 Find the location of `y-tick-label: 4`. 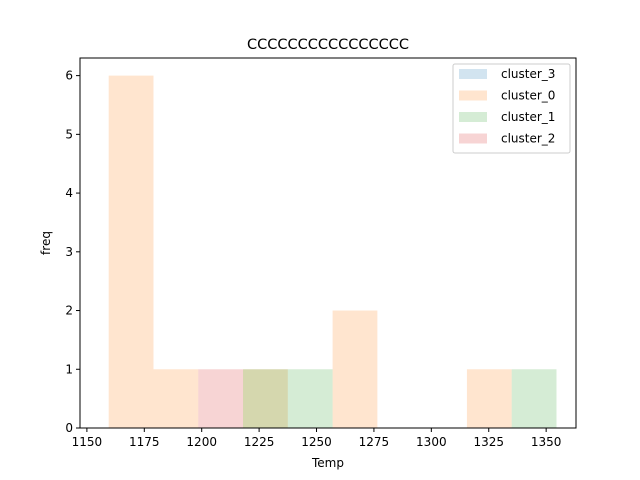

y-tick-label: 4 is located at coordinates (69, 193).